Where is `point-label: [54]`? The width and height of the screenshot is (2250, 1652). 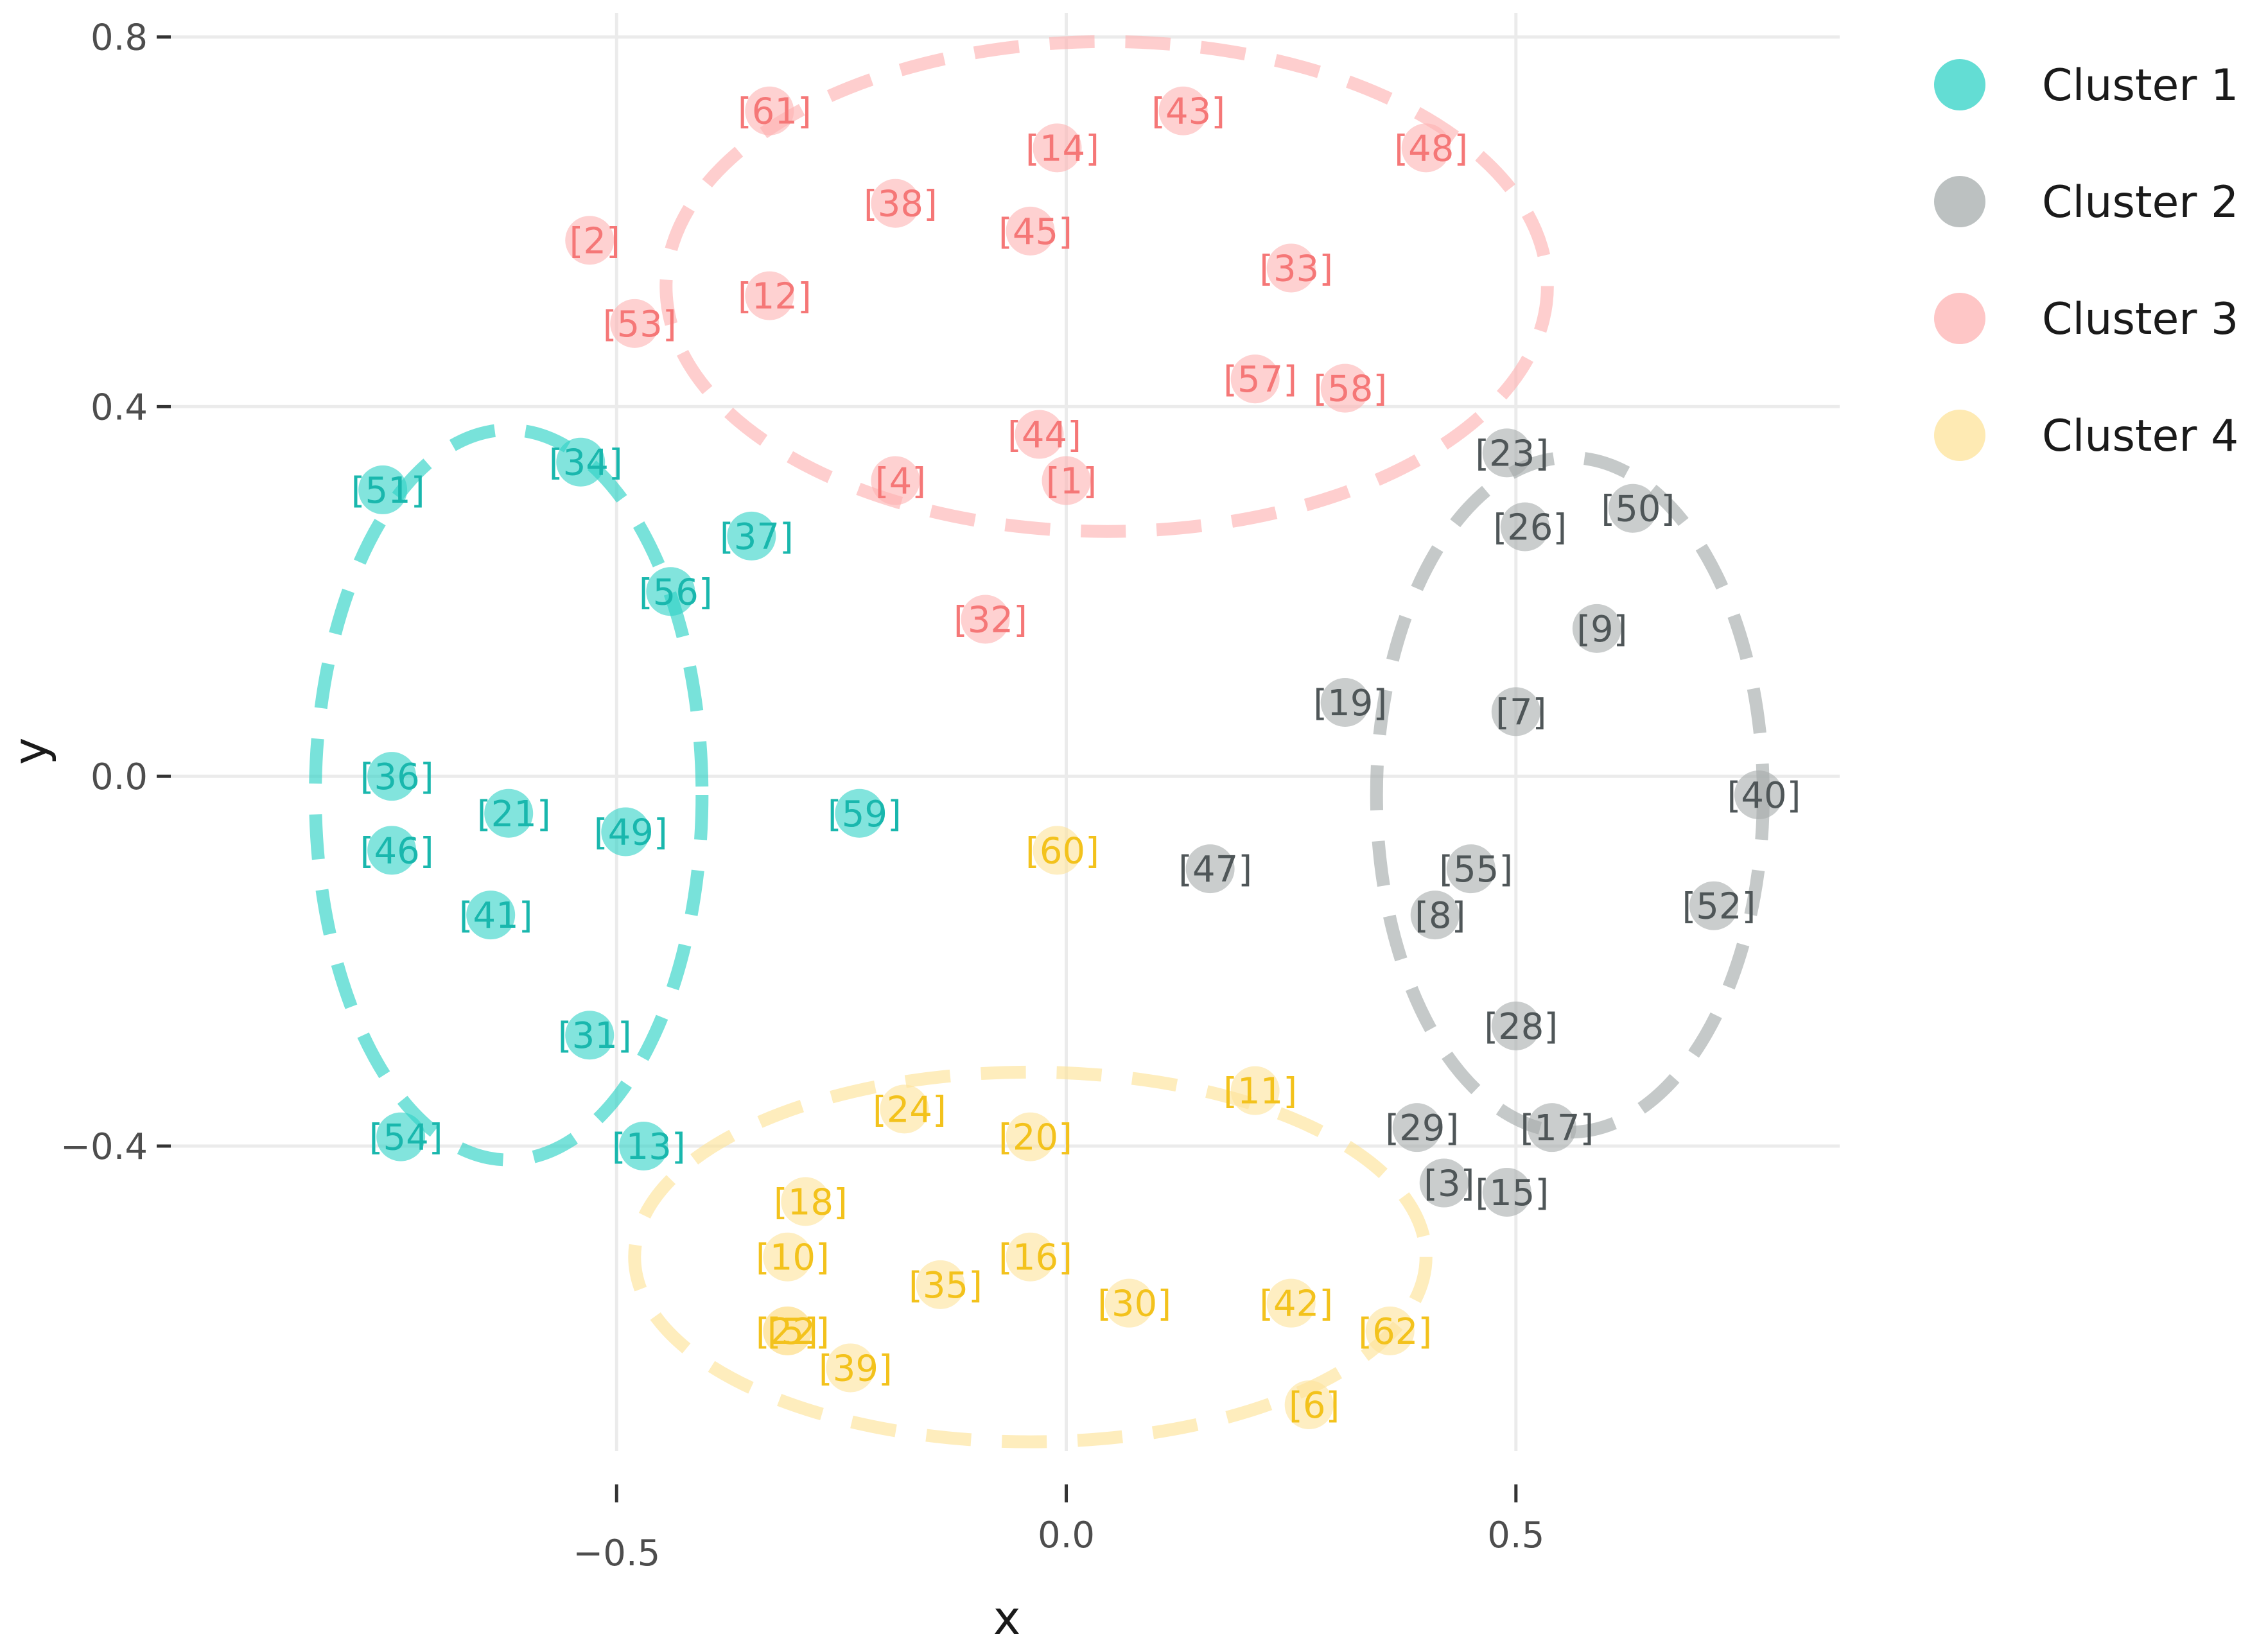
point-label: [54] is located at coordinates (406, 1138).